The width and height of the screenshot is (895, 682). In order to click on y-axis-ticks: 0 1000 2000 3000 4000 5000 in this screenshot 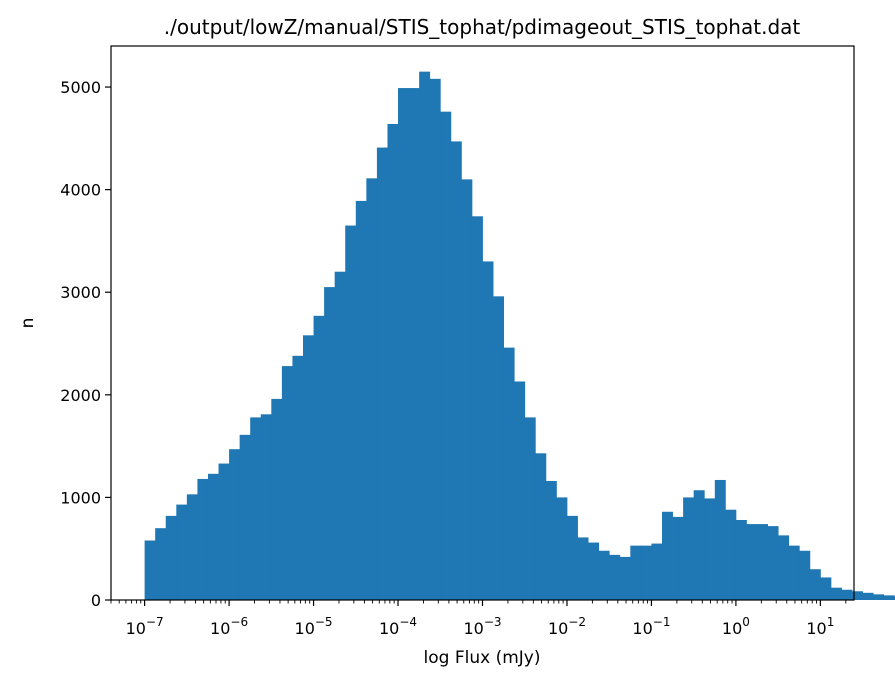, I will do `click(85, 344)`.